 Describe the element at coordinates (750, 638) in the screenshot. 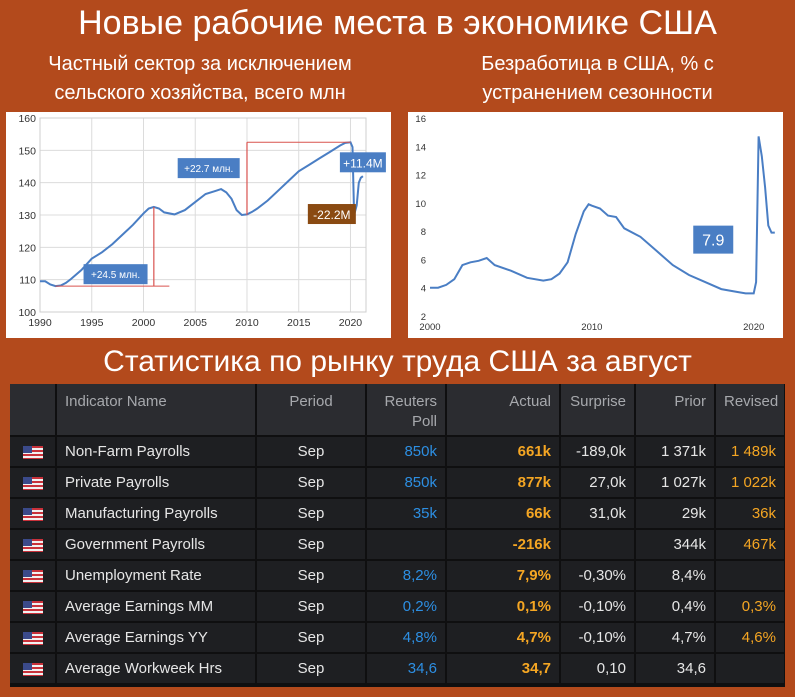

I see `revised-cell: 4,6%` at that location.